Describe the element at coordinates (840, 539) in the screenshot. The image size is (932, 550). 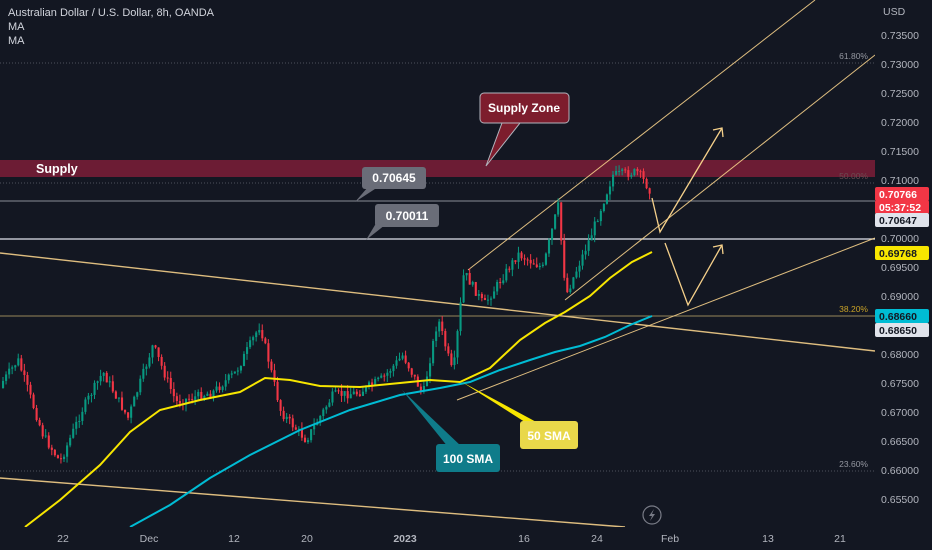
I see `time-tick-label: 21` at that location.